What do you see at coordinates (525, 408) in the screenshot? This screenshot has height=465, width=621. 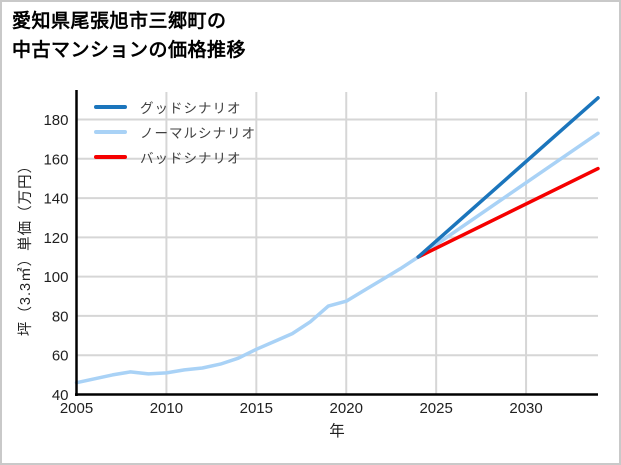 I see `x-tick-label: 2030` at bounding box center [525, 408].